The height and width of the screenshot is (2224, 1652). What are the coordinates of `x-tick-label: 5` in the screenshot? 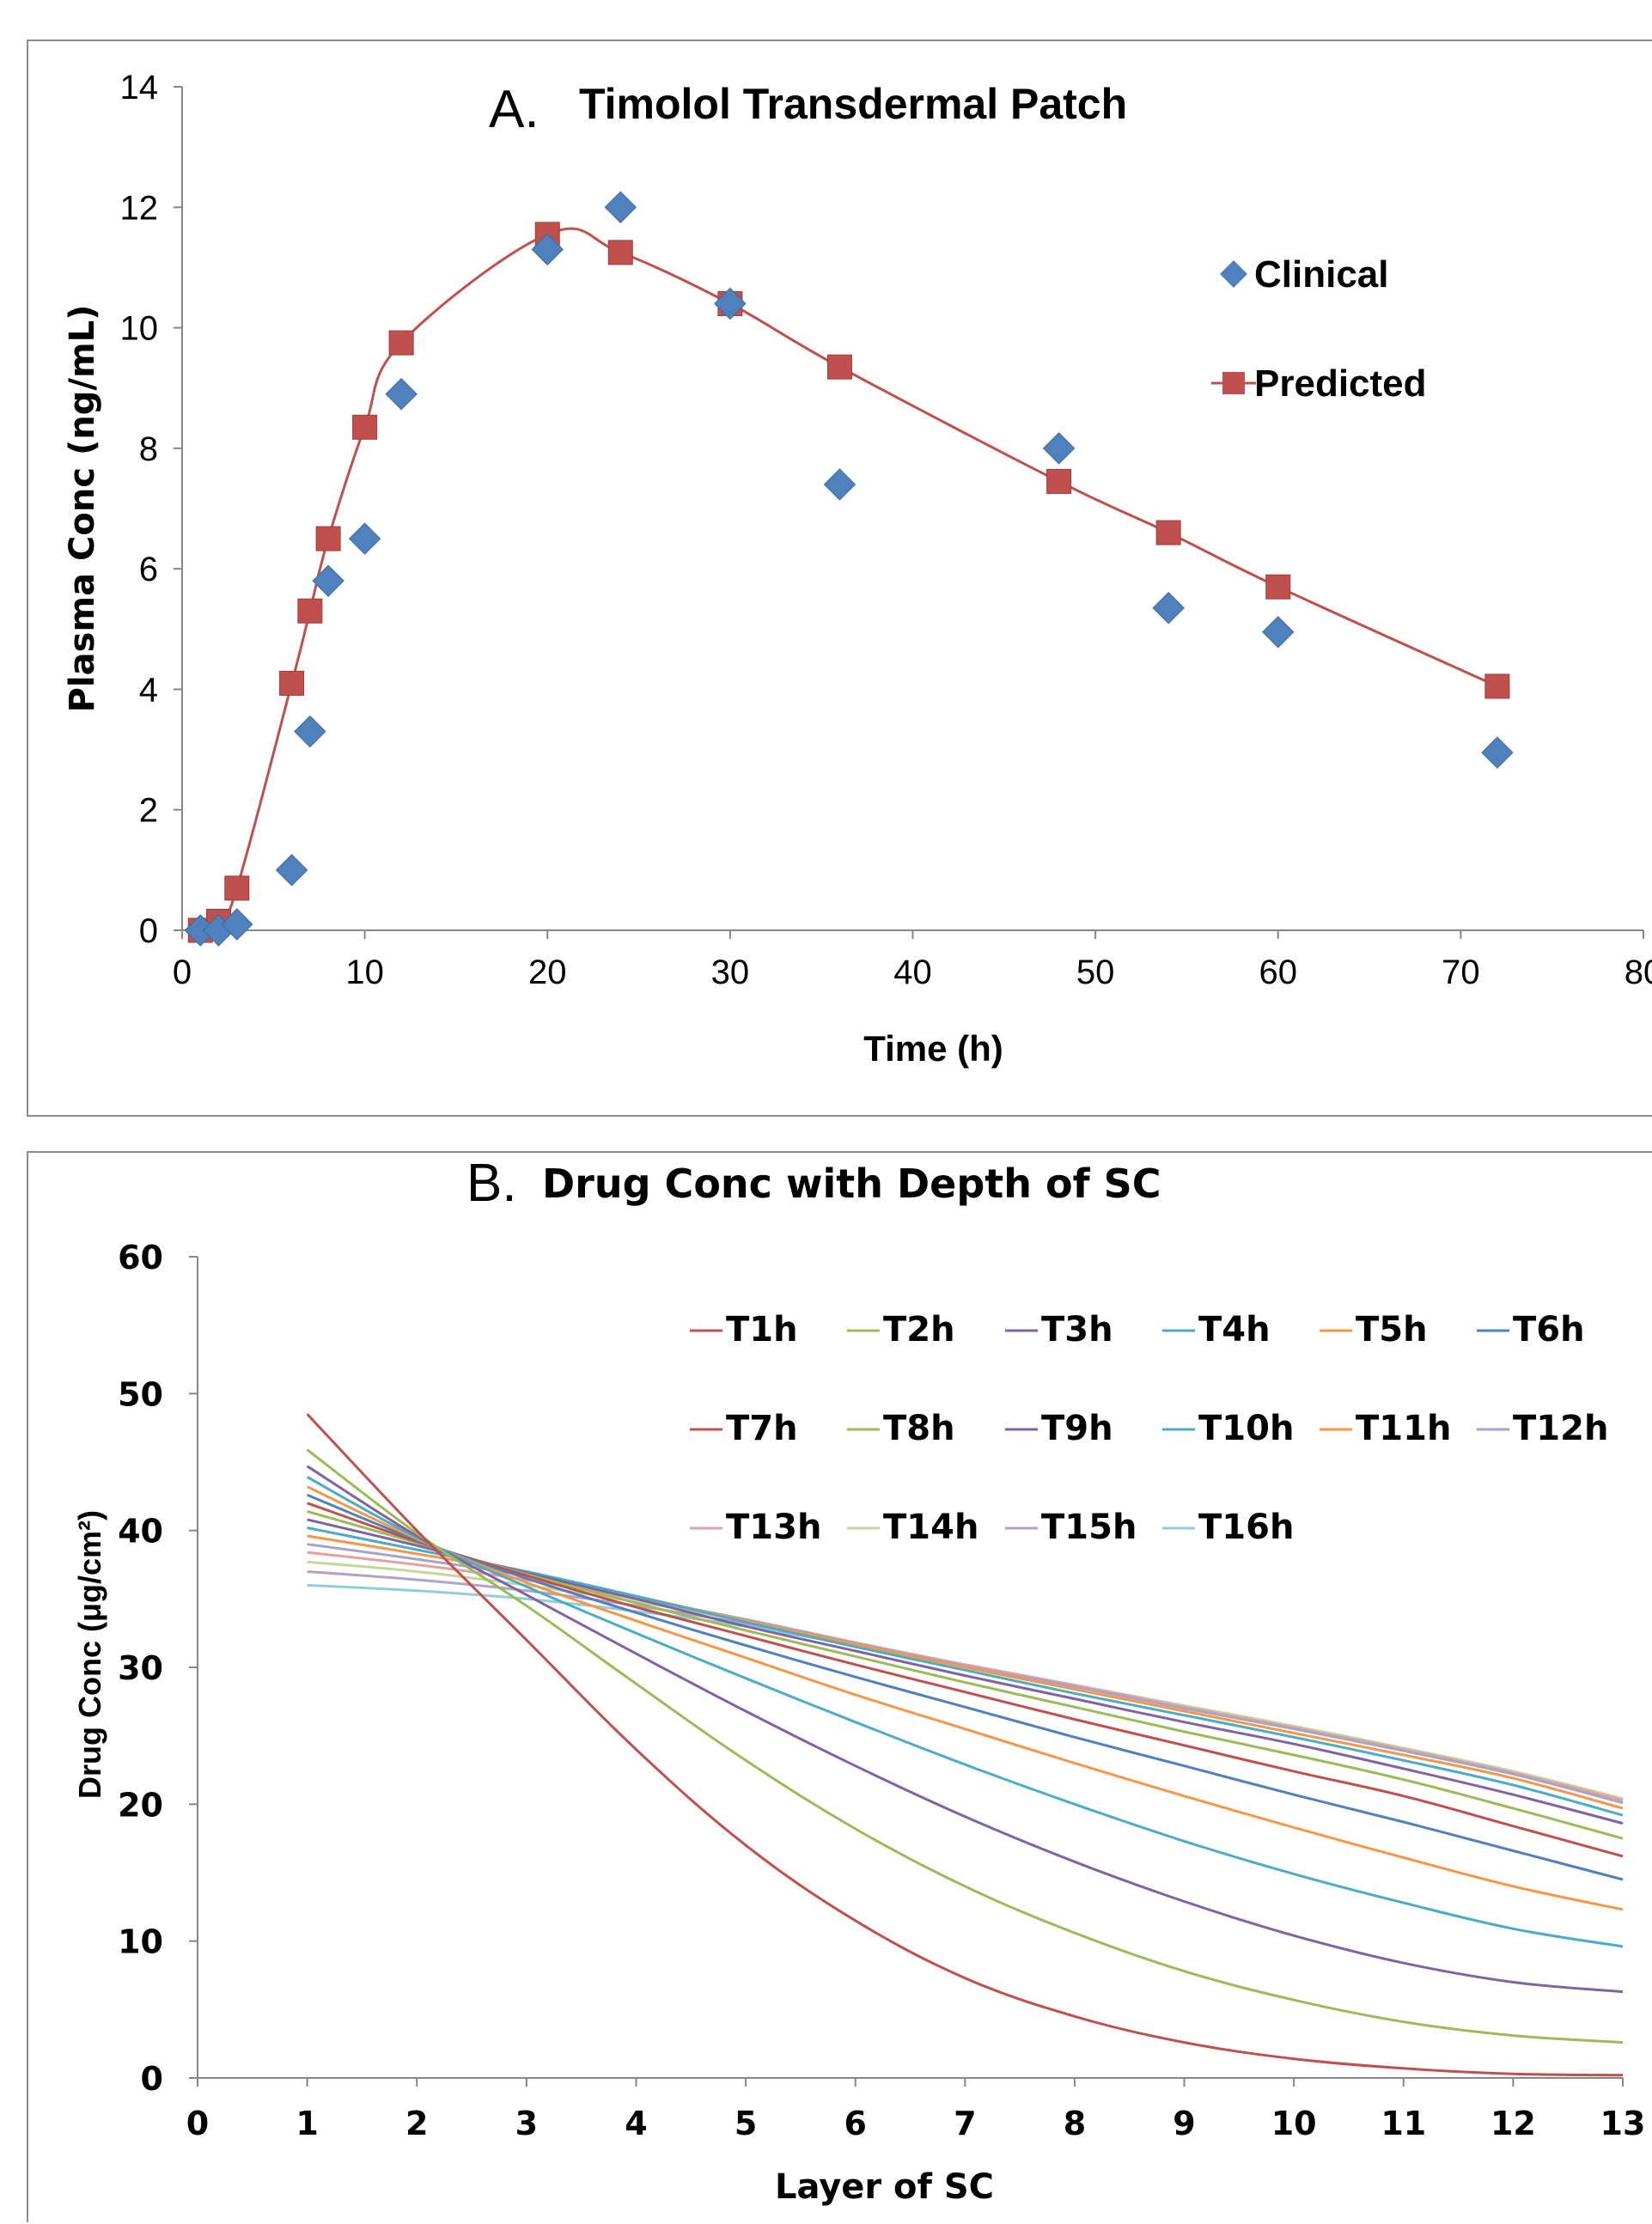 It's located at (746, 2123).